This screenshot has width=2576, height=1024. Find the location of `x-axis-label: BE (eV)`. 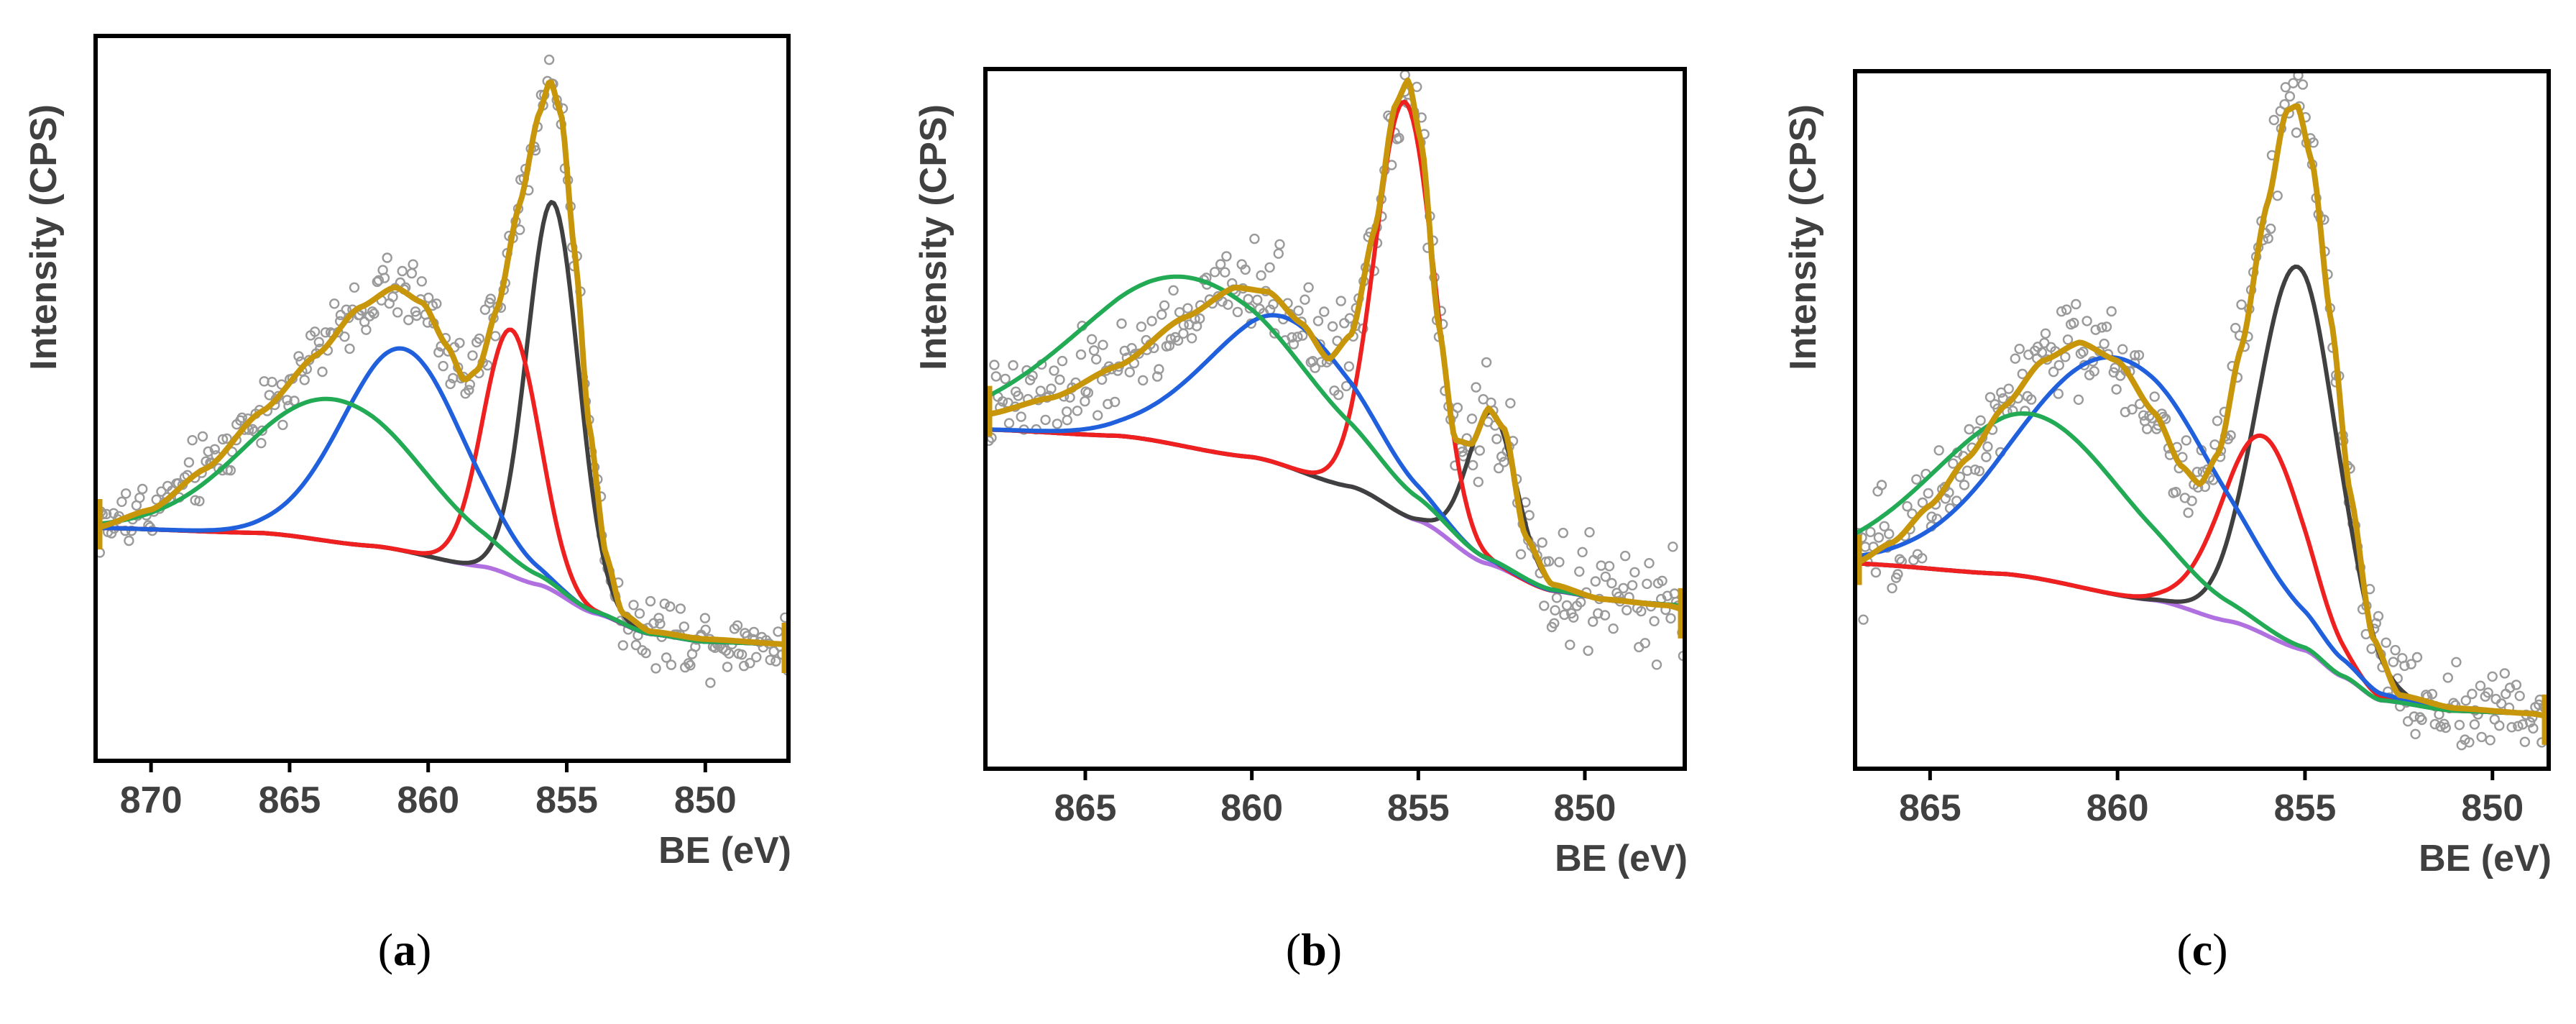

x-axis-label: BE (eV) is located at coordinates (724, 851).